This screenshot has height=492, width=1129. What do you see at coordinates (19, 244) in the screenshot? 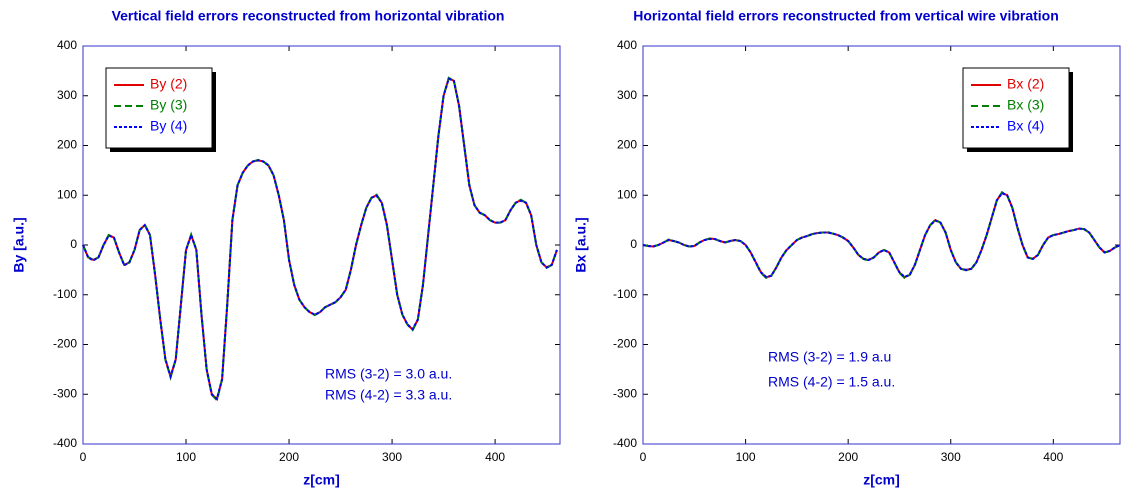
I see `y-axis-label: By [a.u.]` at bounding box center [19, 244].